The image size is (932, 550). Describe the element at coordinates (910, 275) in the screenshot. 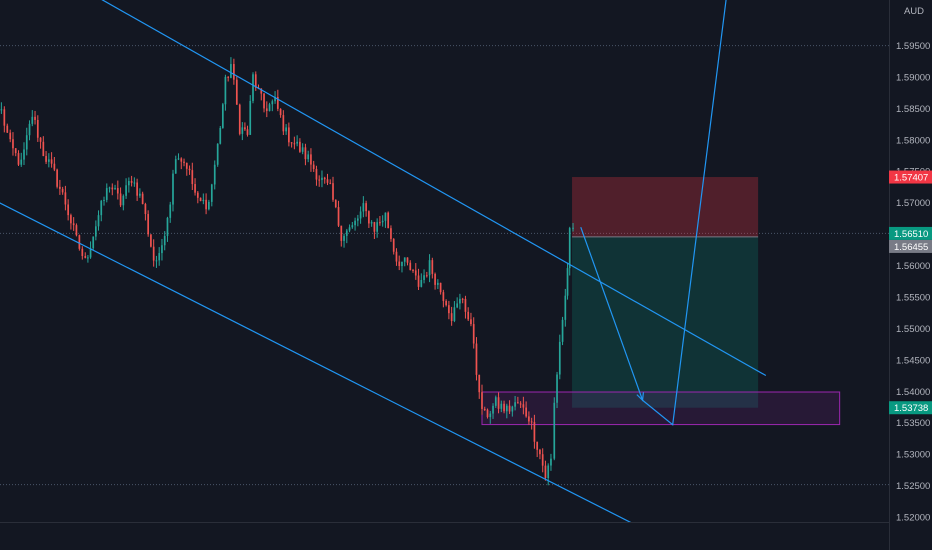

I see `price-axis: AUD` at that location.